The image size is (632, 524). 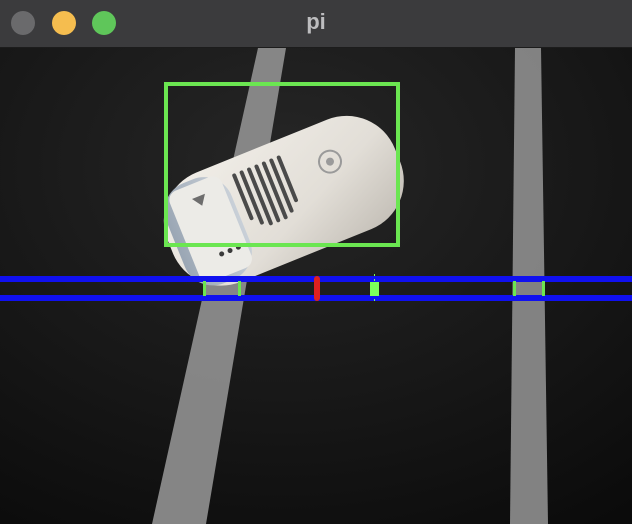 I want to click on zoom-window-button, so click(x=104, y=23).